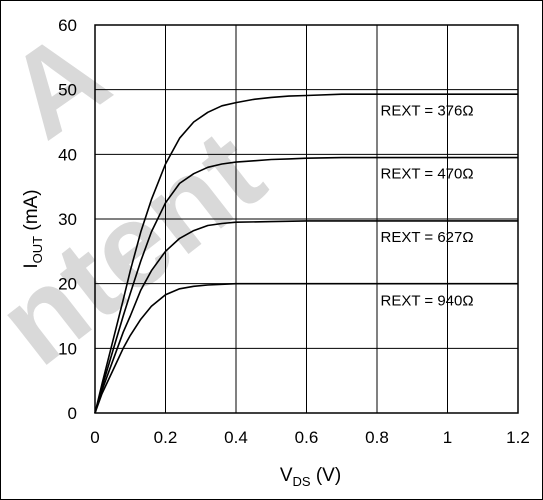 This screenshot has width=543, height=500. Describe the element at coordinates (94, 437) in the screenshot. I see `x-tick-label: 0` at that location.